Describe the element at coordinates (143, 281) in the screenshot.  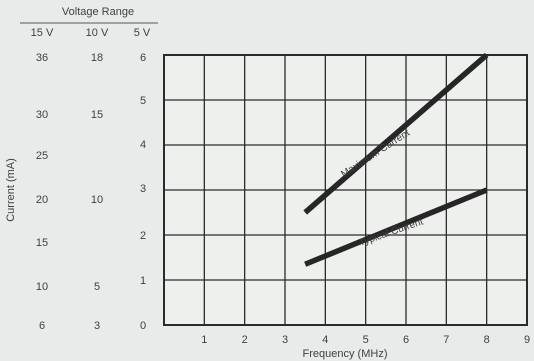
I see `tick-5v-1: 1` at that location.